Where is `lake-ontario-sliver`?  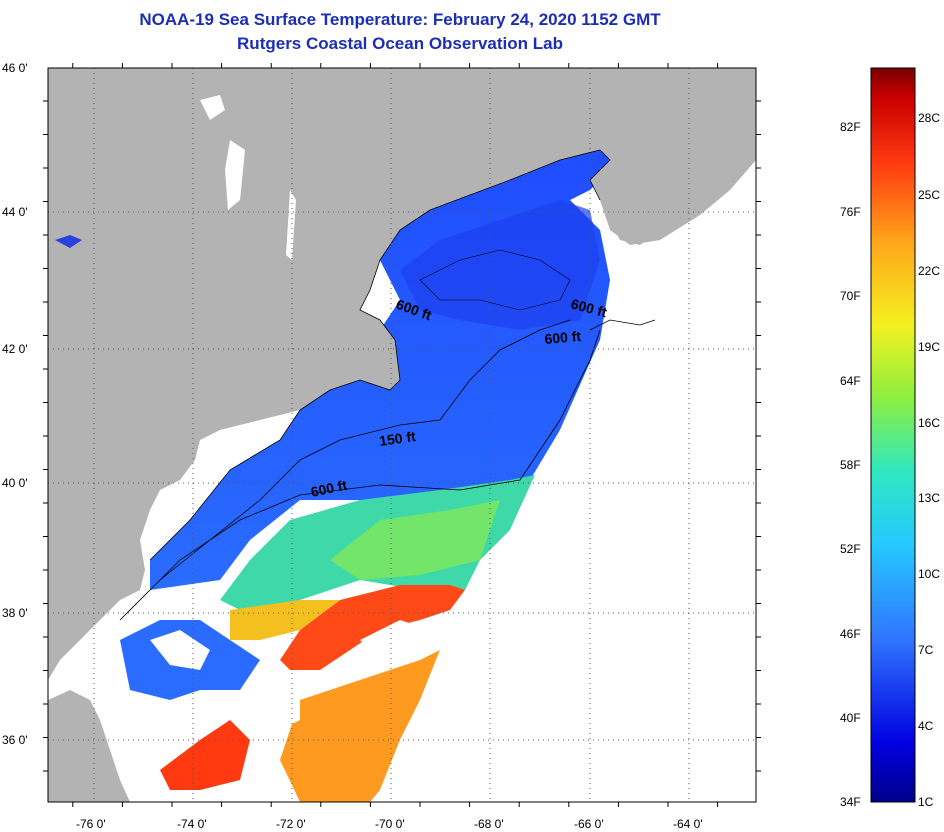
lake-ontario-sliver is located at coordinates (68, 241).